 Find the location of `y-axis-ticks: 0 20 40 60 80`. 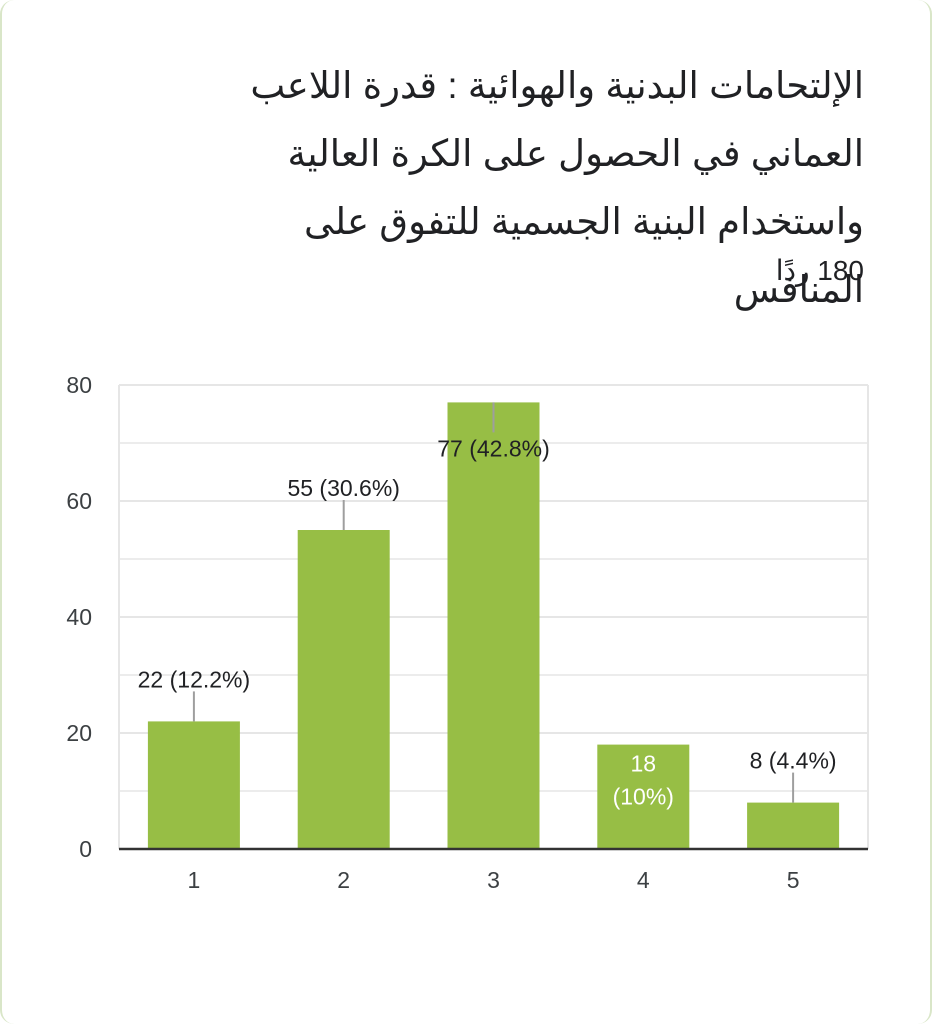

y-axis-ticks: 0 20 40 60 80 is located at coordinates (79, 617).